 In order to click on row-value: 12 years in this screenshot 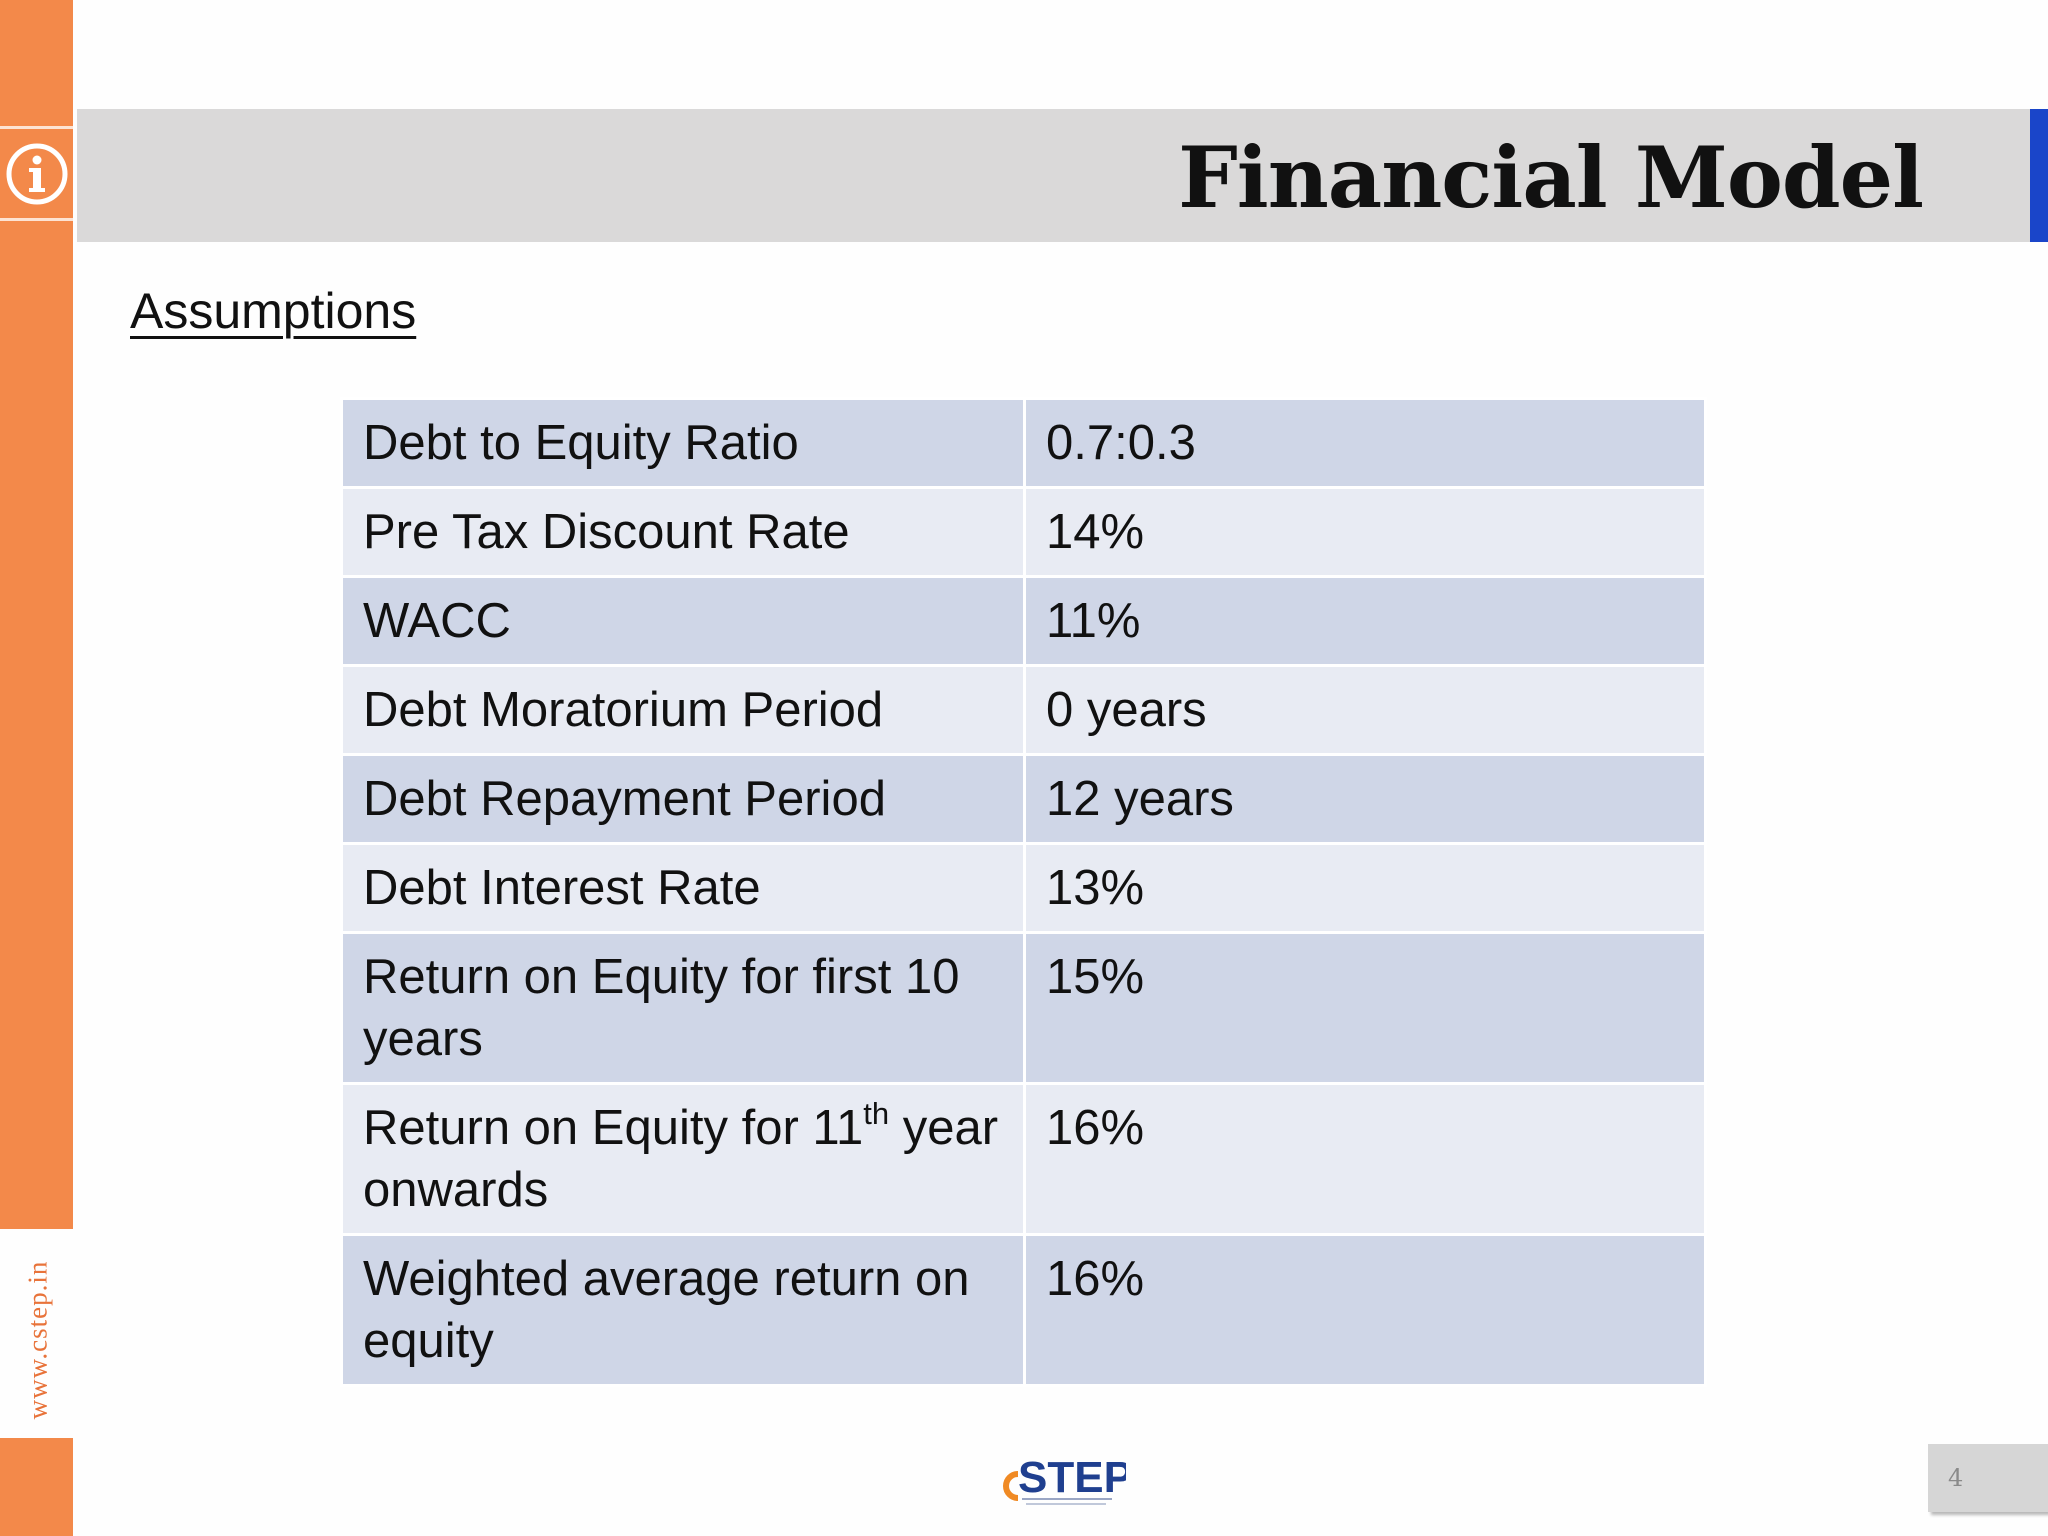, I will do `click(1365, 799)`.